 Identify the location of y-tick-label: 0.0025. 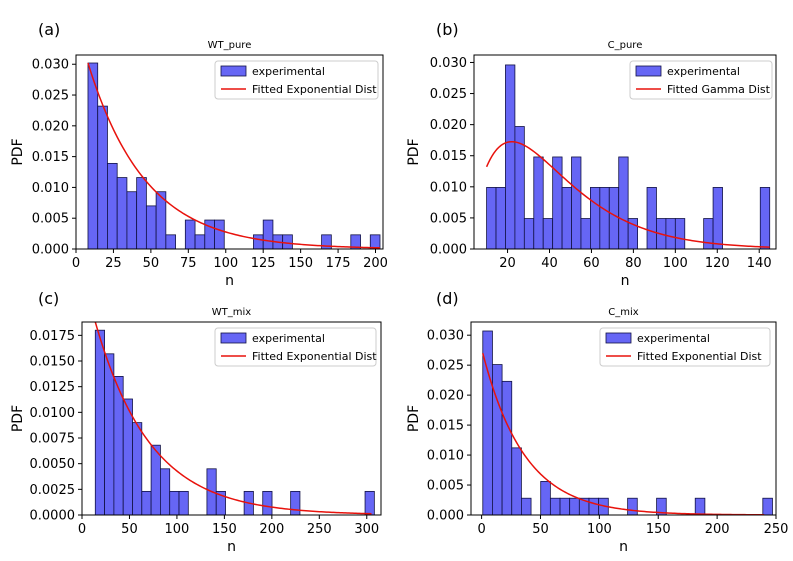
(53, 490).